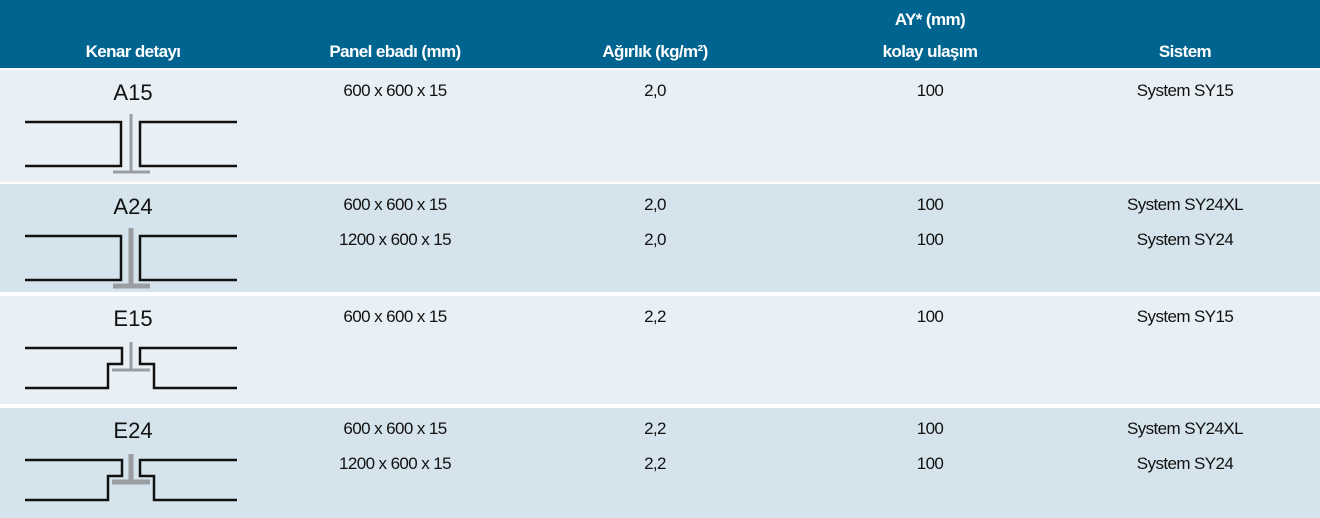  I want to click on edge-code: A24, so click(133, 206).